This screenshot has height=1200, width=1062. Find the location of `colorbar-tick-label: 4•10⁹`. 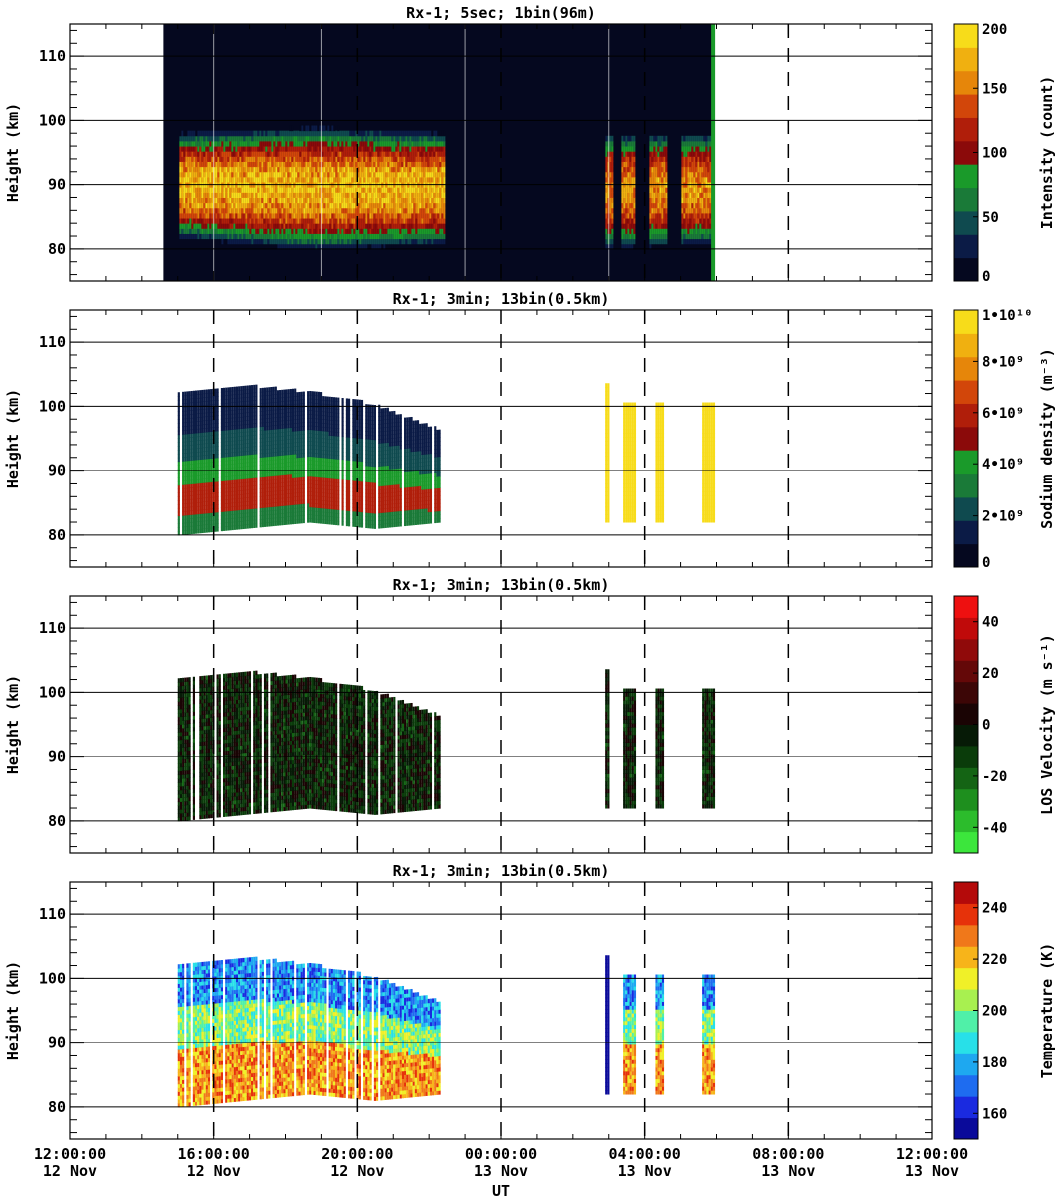

colorbar-tick-label: 4•10⁹ is located at coordinates (1003, 465).